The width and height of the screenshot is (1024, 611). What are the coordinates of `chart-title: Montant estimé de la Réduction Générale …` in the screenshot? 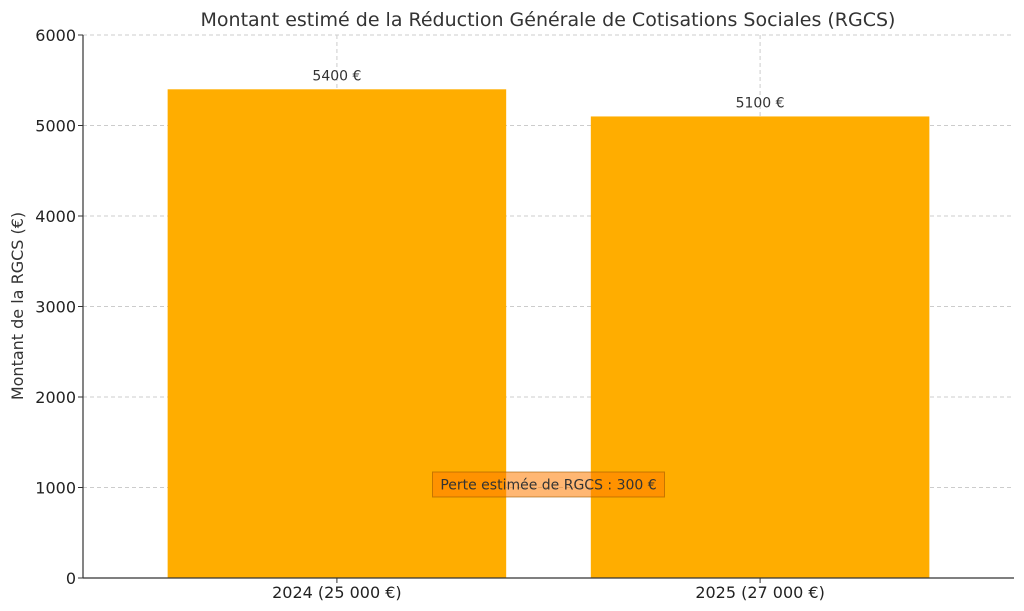 It's located at (548, 20).